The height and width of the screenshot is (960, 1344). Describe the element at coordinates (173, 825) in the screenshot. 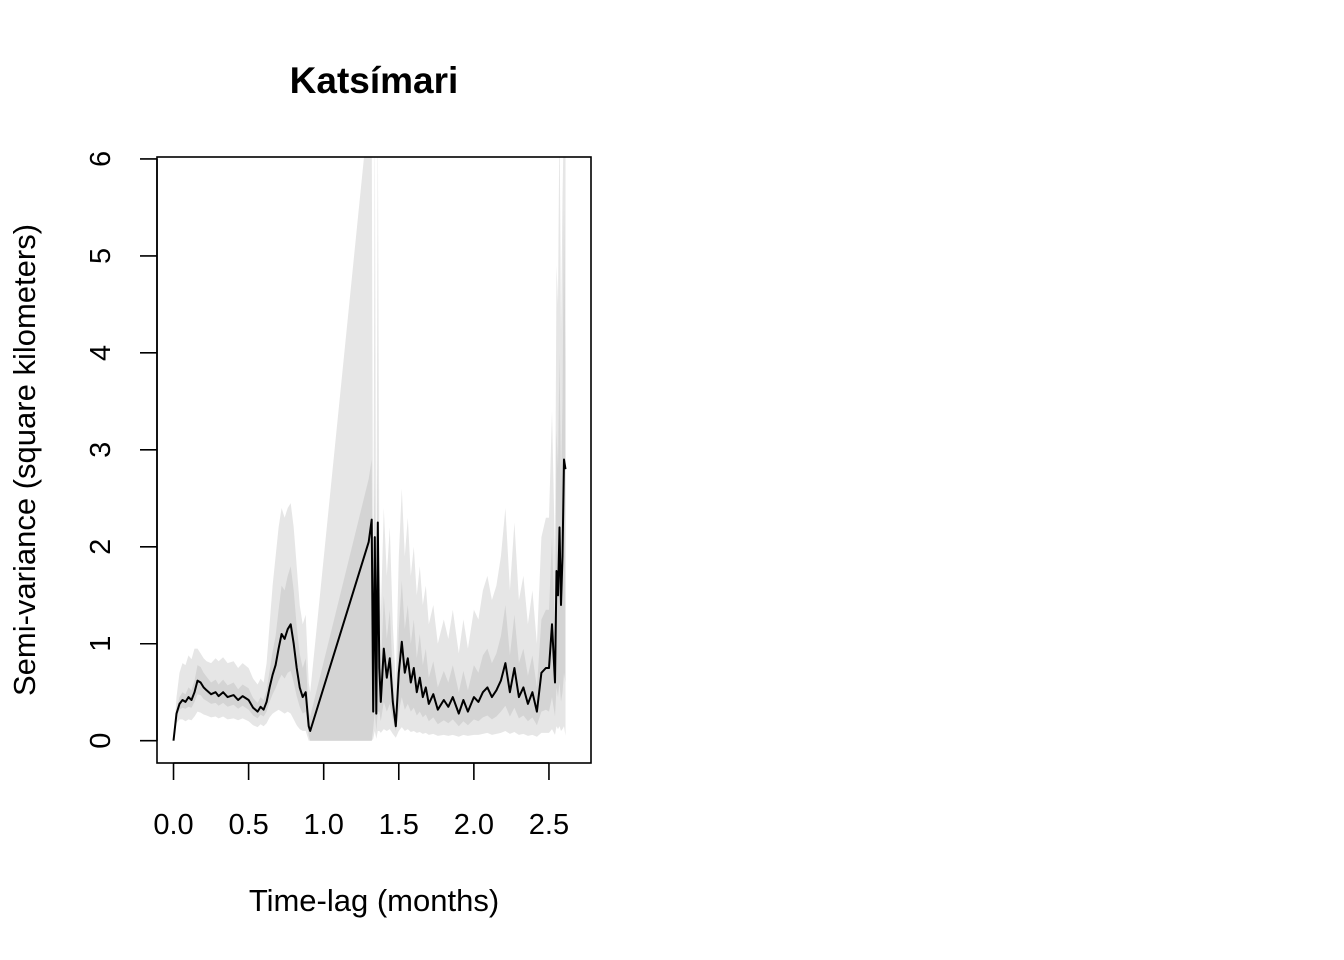

I see `x-tick-label: 0.0` at that location.